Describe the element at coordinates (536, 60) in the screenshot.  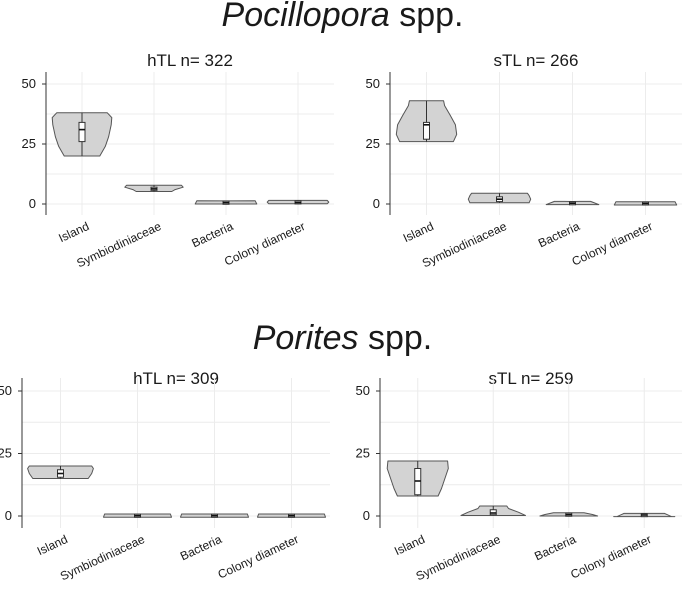
I see `panel-title: sTL n= 266` at that location.